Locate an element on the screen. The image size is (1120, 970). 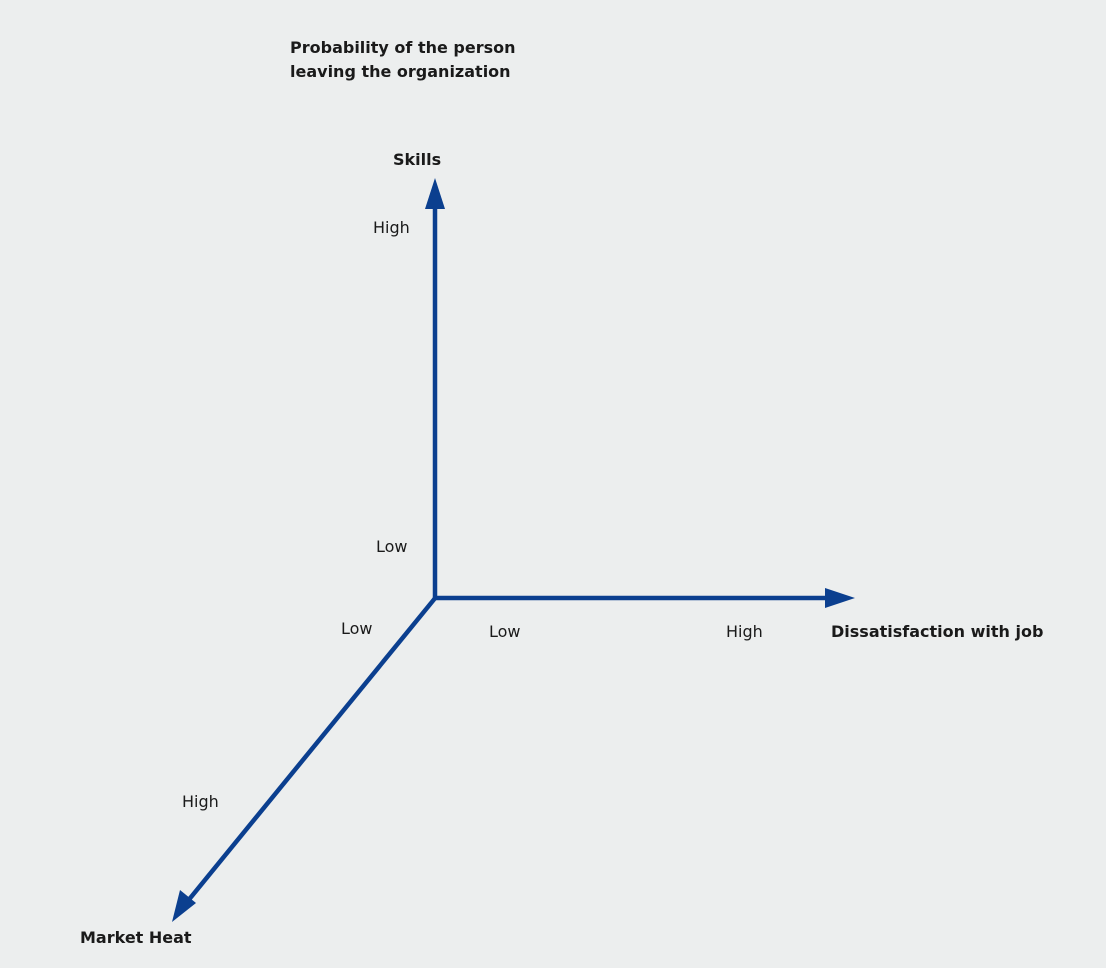
market-heat-axis-name: Market Heat is located at coordinates (136, 937).